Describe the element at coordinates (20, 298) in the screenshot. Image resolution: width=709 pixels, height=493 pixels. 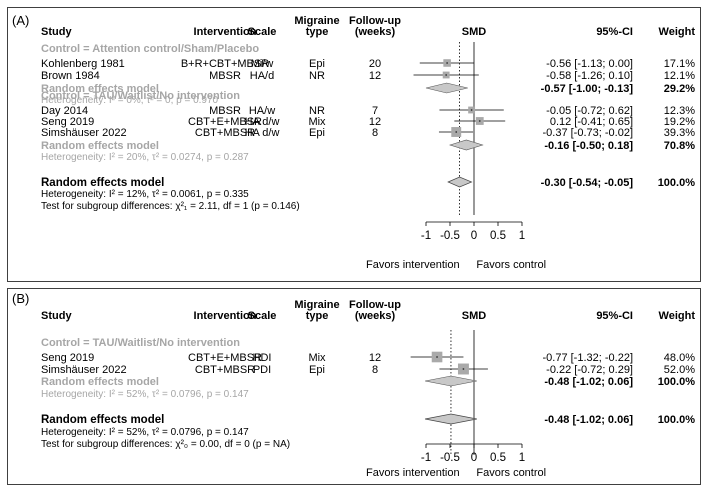
I see `panel-label: (B)` at that location.